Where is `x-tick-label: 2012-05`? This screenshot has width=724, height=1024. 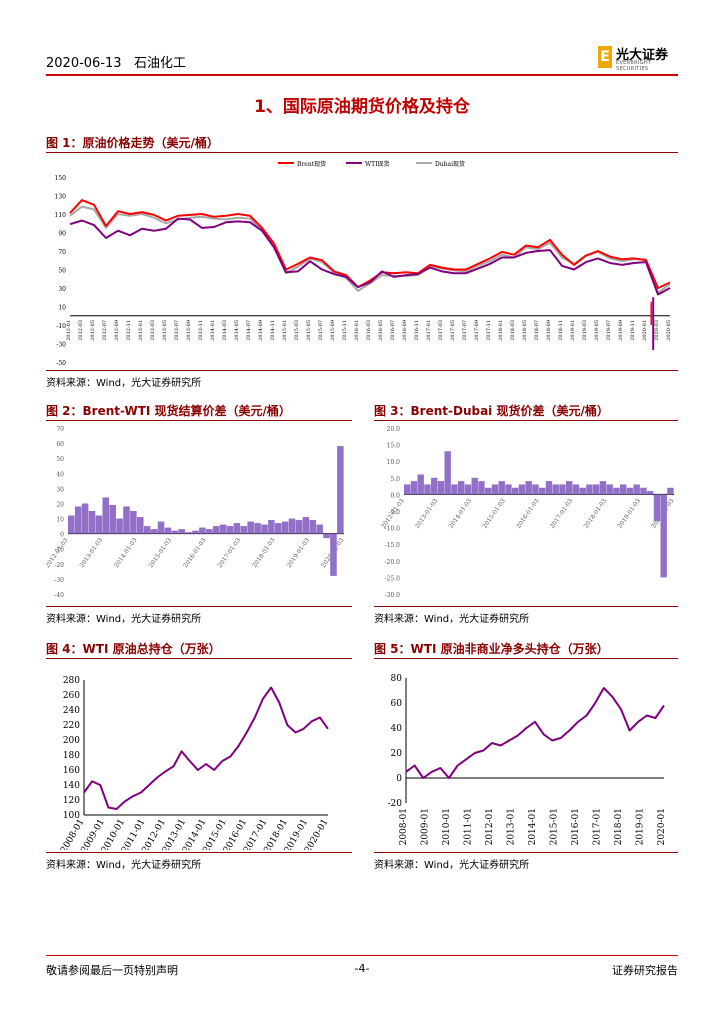
x-tick-label: 2012-05 is located at coordinates (93, 330).